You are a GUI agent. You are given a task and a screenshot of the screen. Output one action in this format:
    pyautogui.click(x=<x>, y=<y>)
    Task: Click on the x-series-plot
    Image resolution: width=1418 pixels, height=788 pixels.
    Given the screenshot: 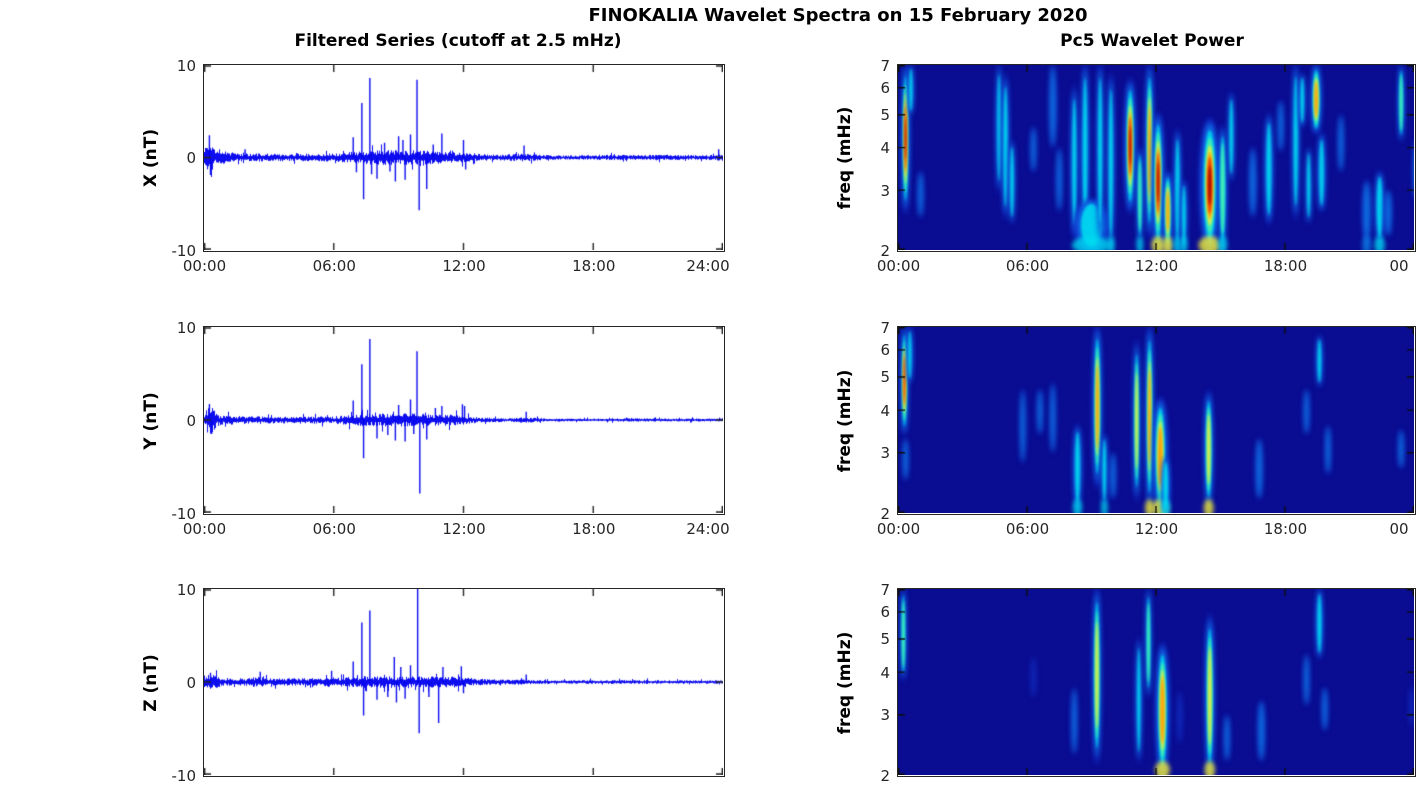 What is the action you would take?
    pyautogui.click(x=463, y=157)
    